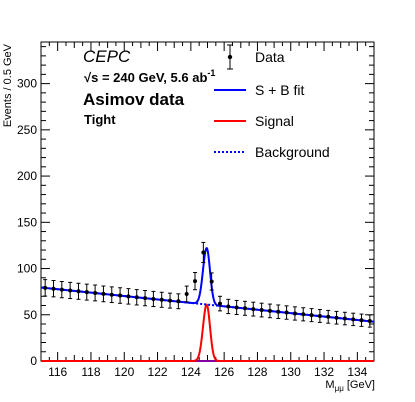  I want to click on legend-label: Signal, so click(274, 121).